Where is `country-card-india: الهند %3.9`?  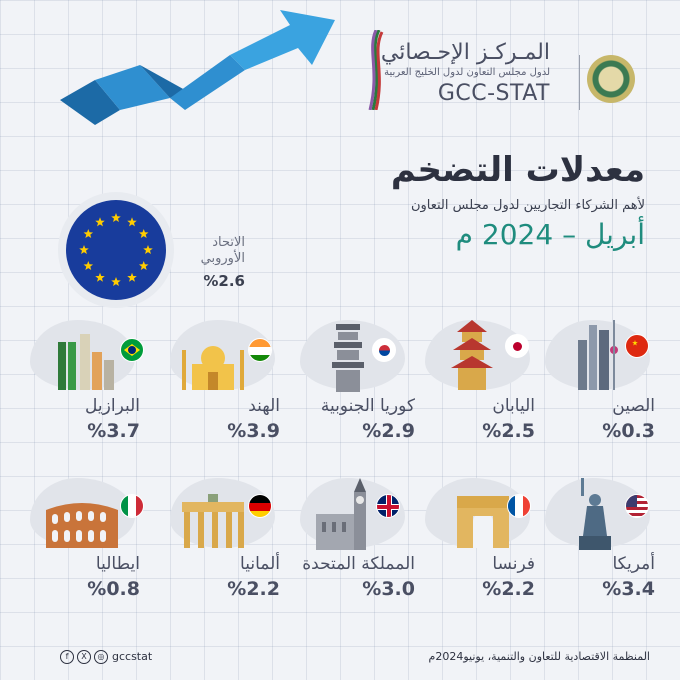 country-card-india: الهند %3.9 is located at coordinates (230, 381).